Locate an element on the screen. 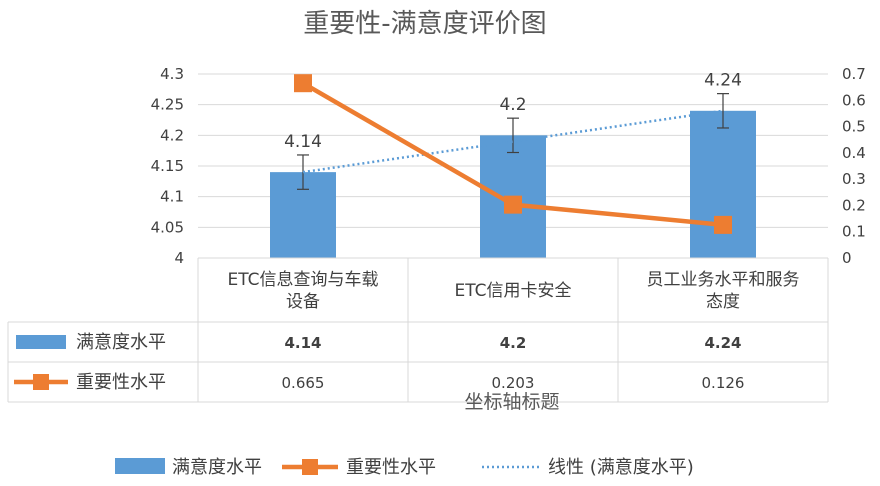  legend-label: 满意度水平 is located at coordinates (217, 467).